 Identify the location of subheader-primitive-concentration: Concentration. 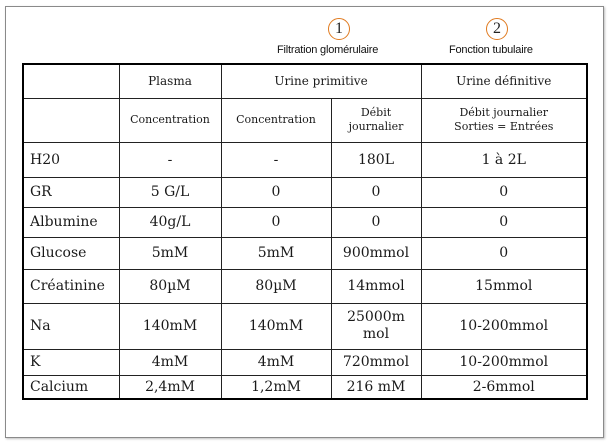
(276, 120).